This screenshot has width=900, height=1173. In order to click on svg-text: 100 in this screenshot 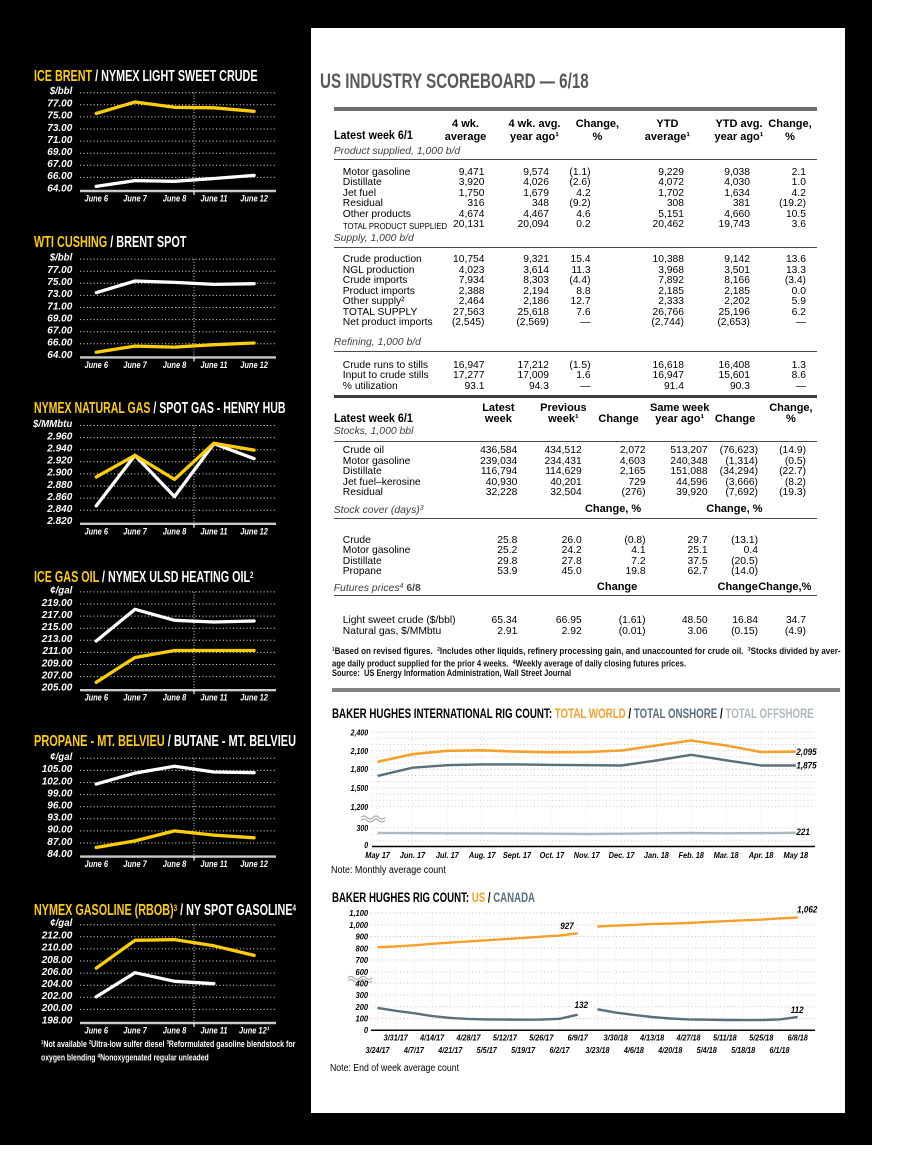, I will do `click(362, 1018)`.